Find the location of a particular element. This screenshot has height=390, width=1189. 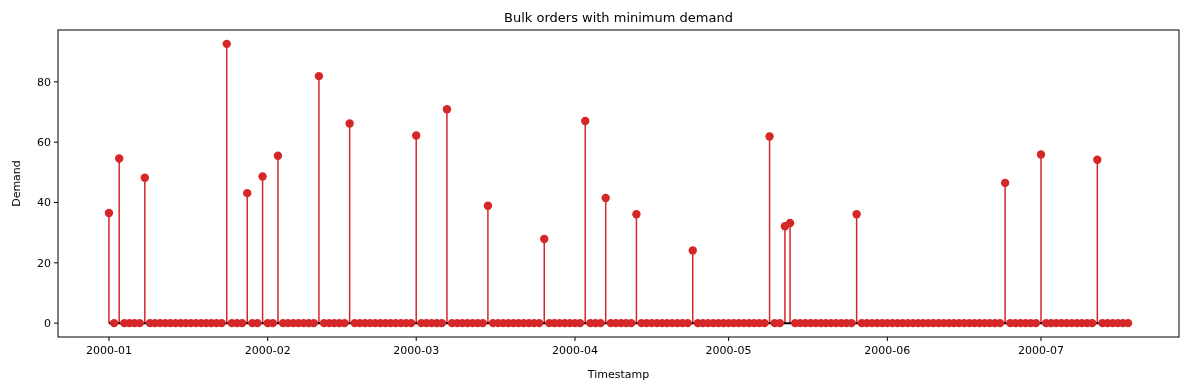

y-tick-label: 20 is located at coordinates (44, 263).